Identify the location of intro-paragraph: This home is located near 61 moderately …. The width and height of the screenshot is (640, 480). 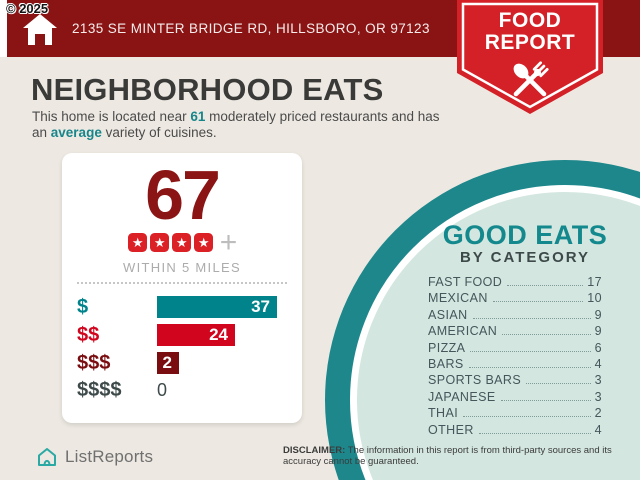
(237, 125).